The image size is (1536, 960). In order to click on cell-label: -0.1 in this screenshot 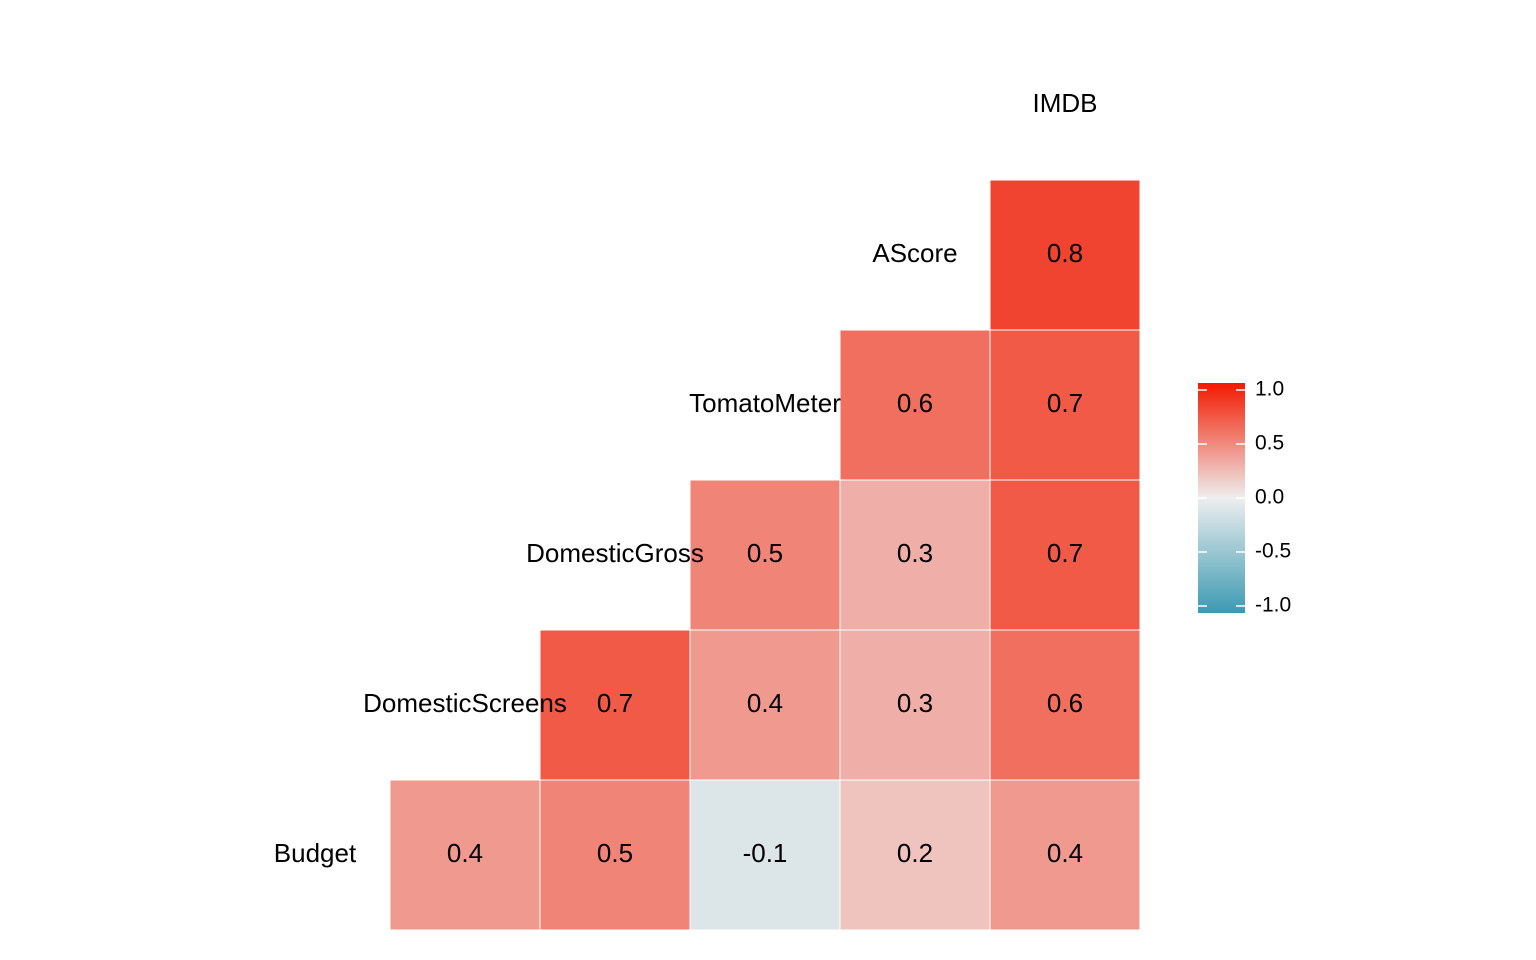, I will do `click(765, 853)`.